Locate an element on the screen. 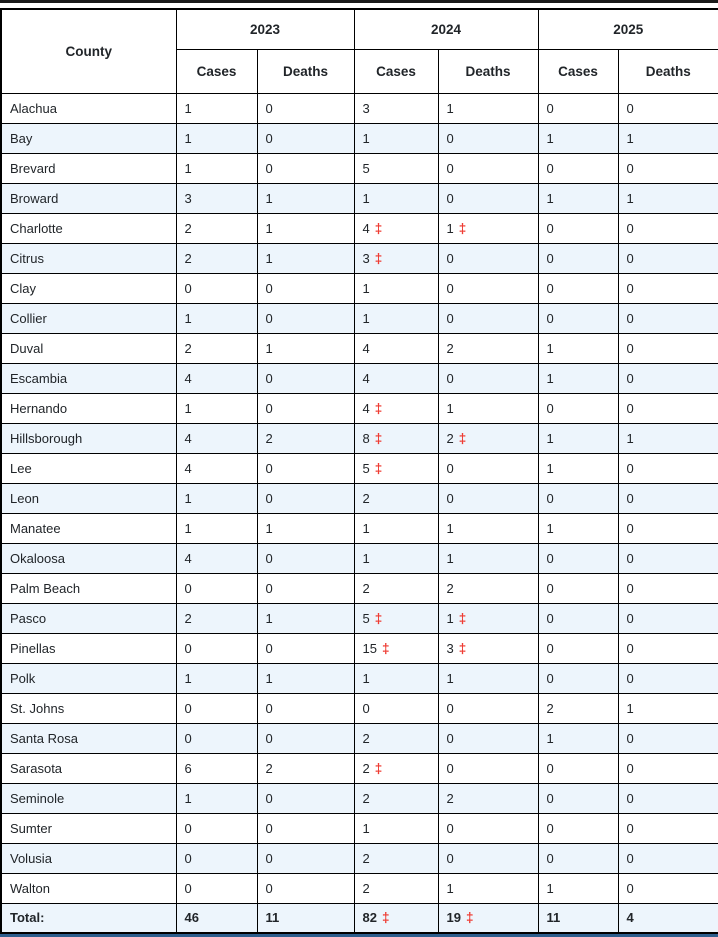  table-row: Clay 0 0 1 0 0 0 is located at coordinates (359, 288).